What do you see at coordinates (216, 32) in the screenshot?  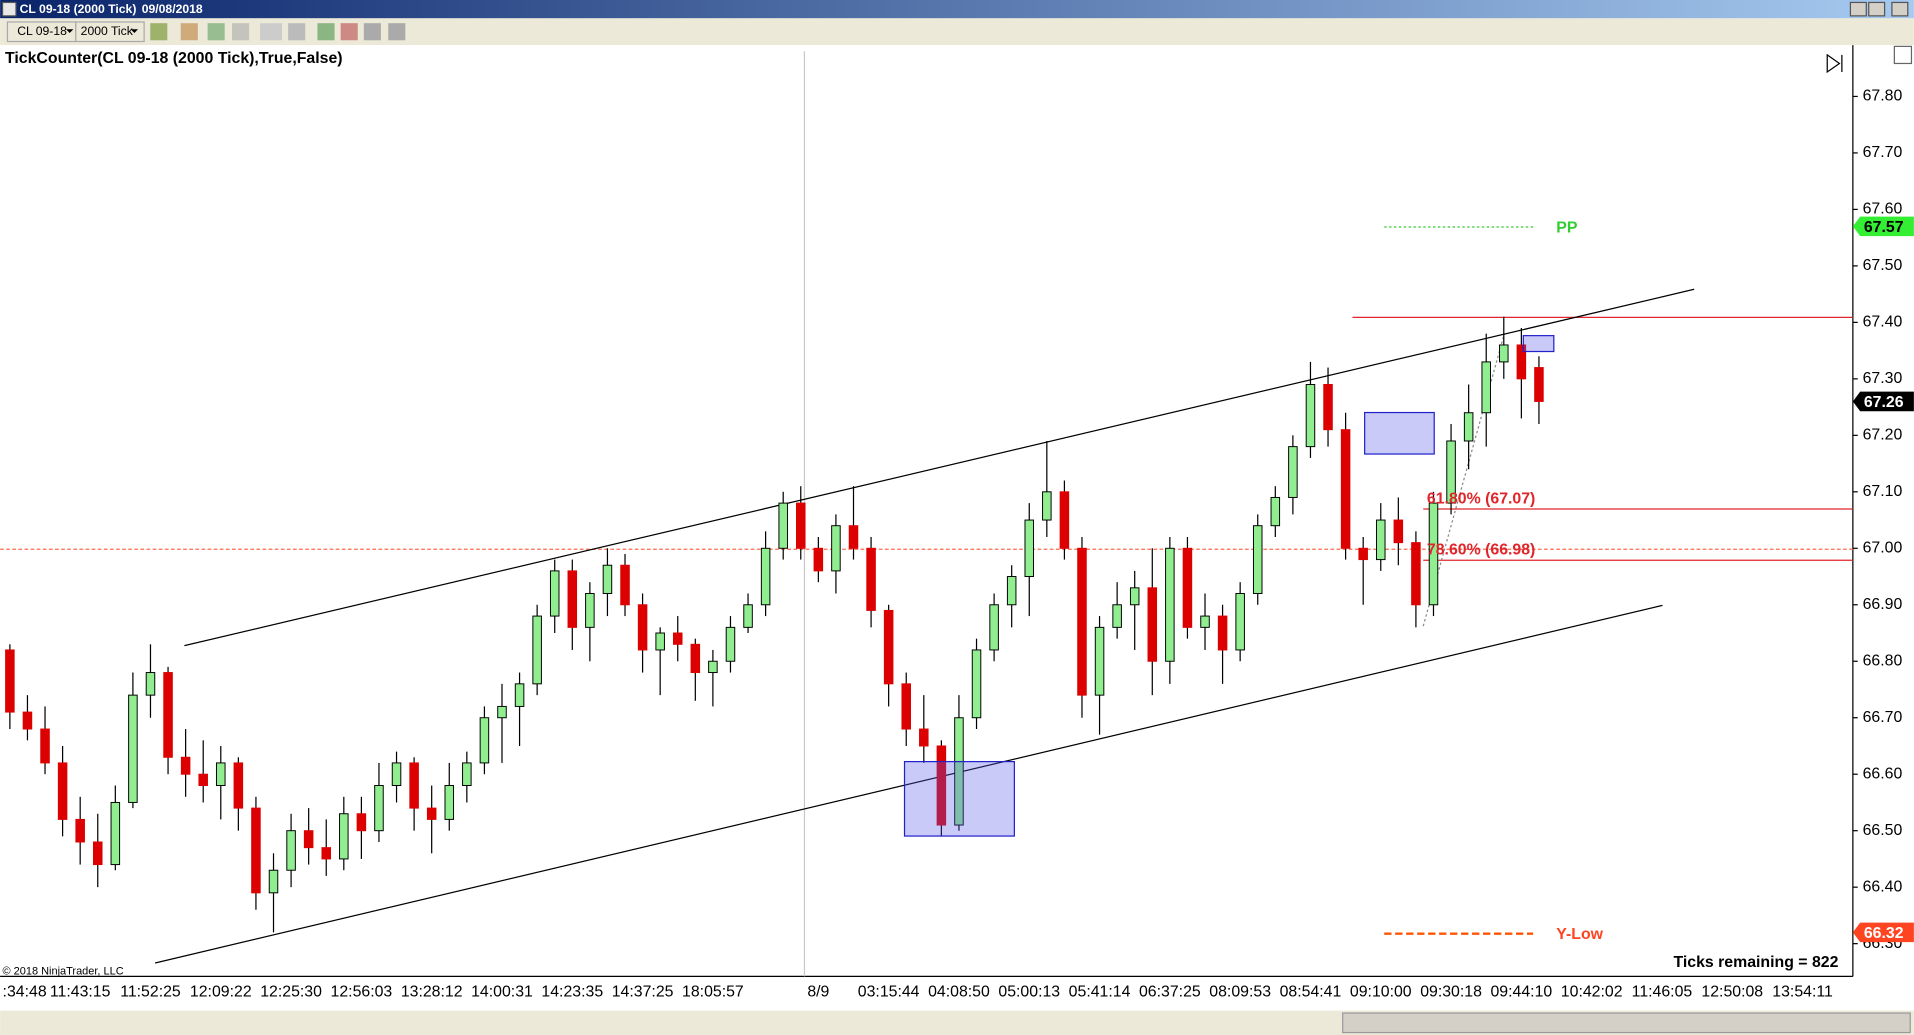 I see `indicator-button` at bounding box center [216, 32].